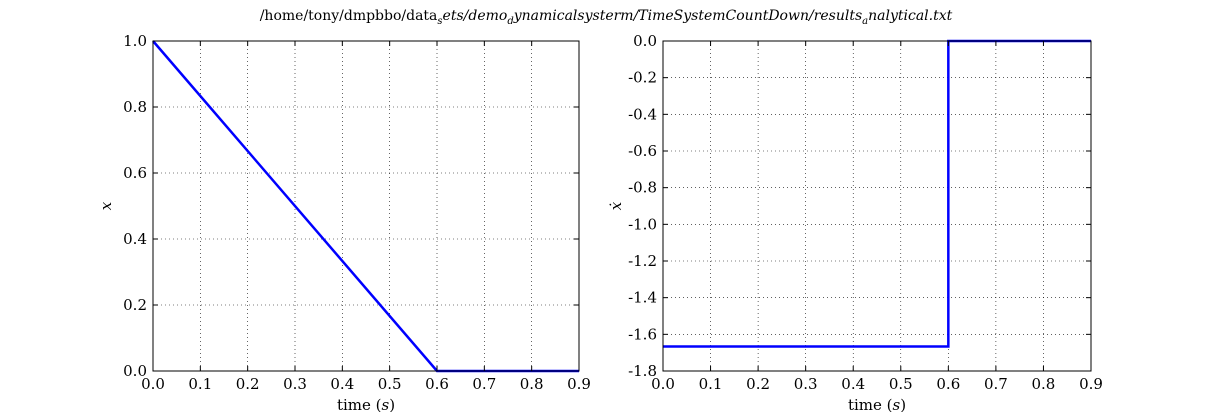 The image size is (1212, 412). I want to click on title-part-mid: ets/demo, so click(475, 16).